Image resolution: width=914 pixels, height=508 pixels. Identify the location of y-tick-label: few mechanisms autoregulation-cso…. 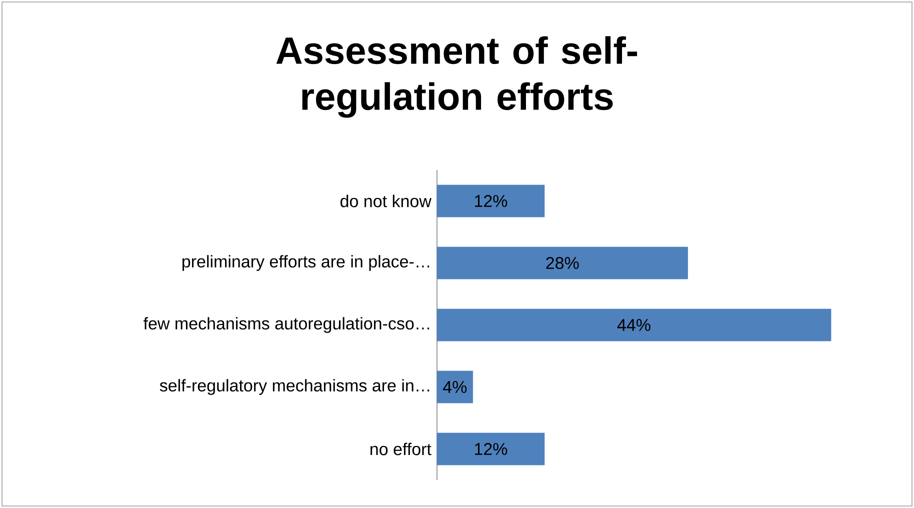
(287, 325).